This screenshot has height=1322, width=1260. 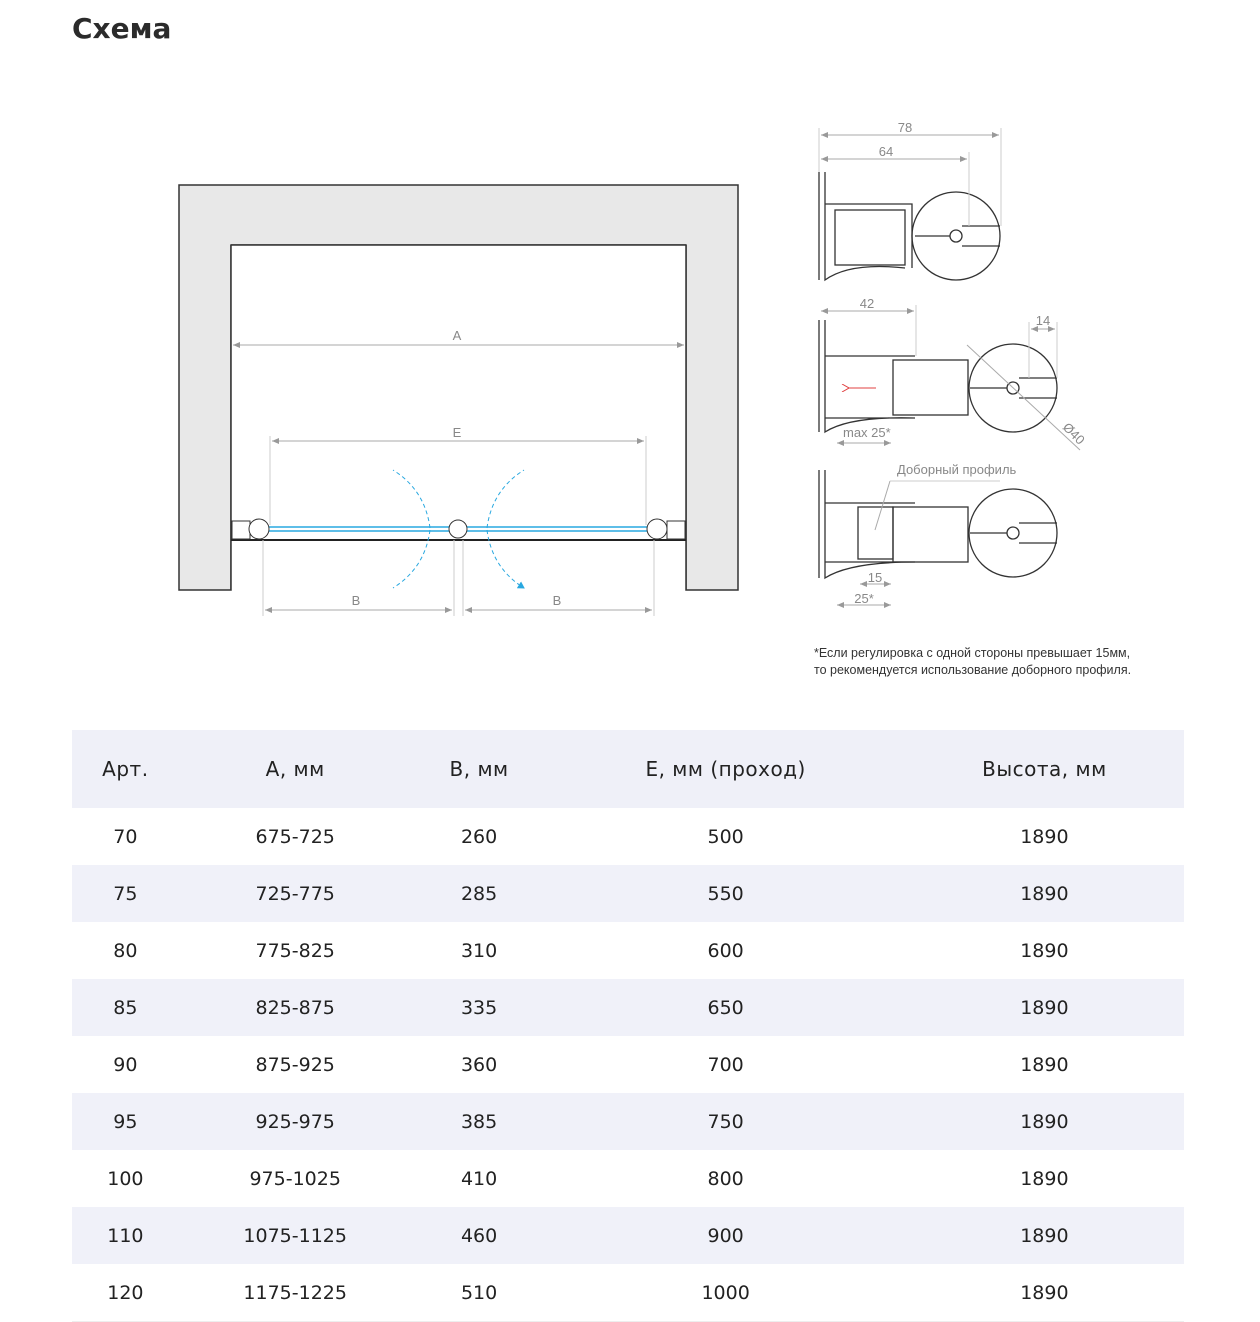 What do you see at coordinates (938, 377) in the screenshot?
I see `profile-adjusted` at bounding box center [938, 377].